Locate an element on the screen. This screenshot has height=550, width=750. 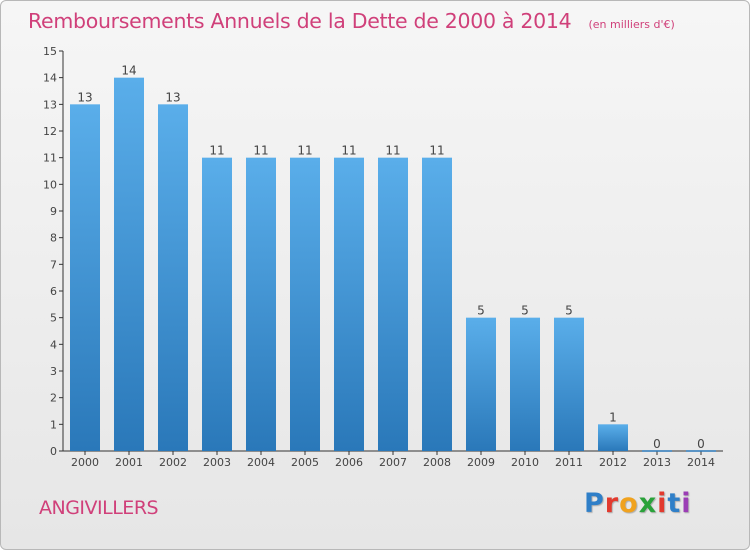
y-tick-label: 6 is located at coordinates (53, 291).